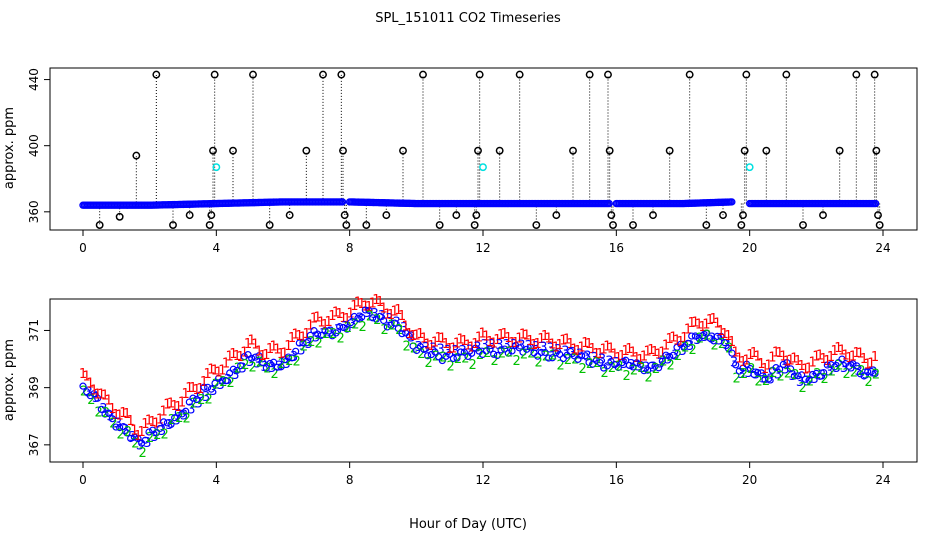 This screenshot has height=540, width=936. I want to click on bottom-x-tick-label: 24, so click(882, 480).